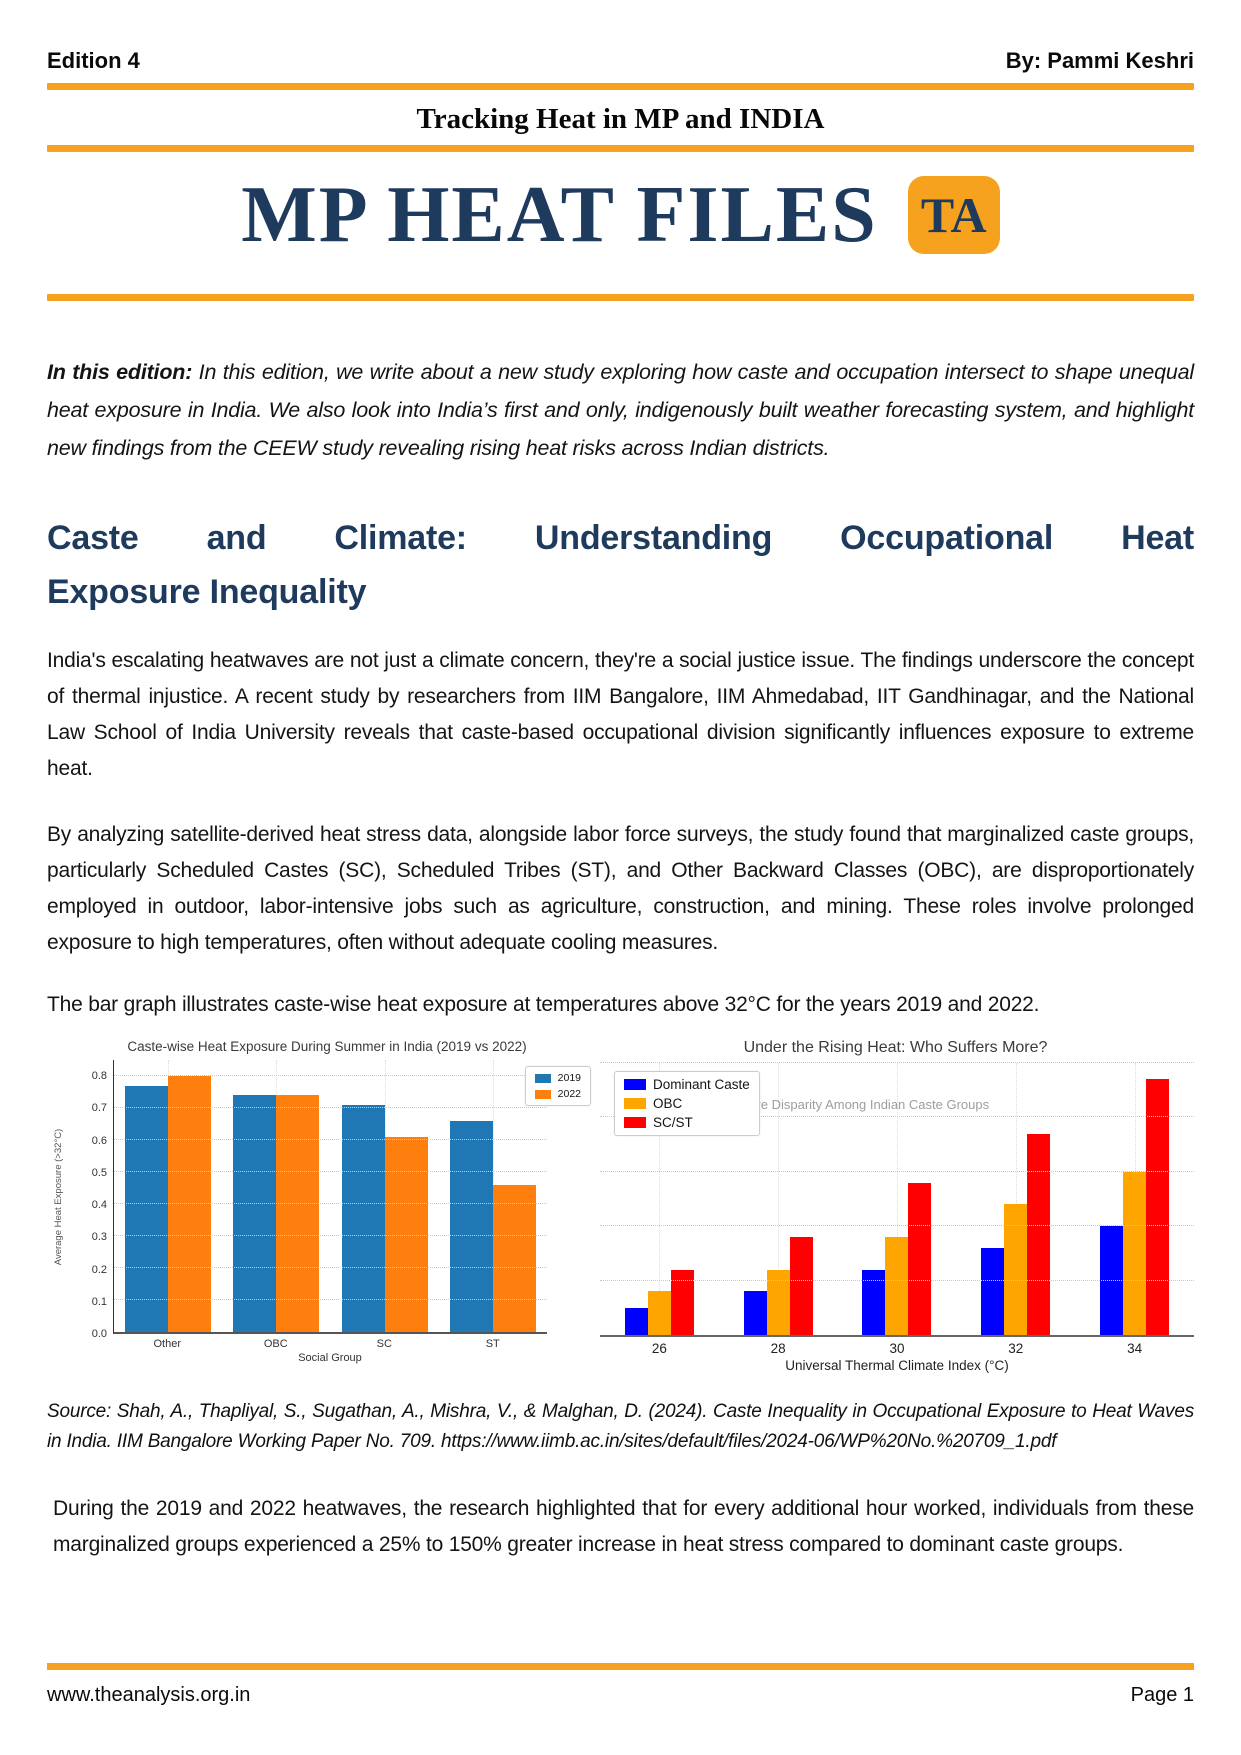 This screenshot has width=1241, height=1755. What do you see at coordinates (557, 1086) in the screenshot?
I see `legend: 2019 2022` at bounding box center [557, 1086].